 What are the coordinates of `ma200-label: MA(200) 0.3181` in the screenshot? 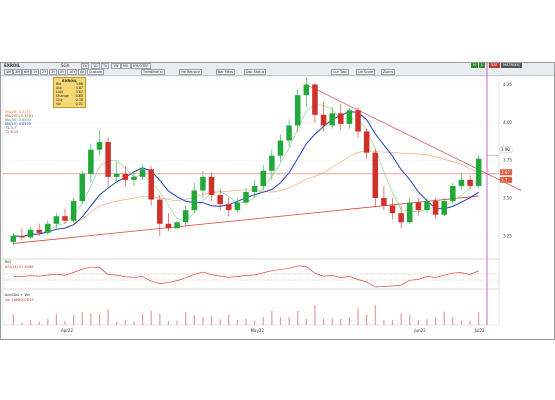 It's located at (19, 116).